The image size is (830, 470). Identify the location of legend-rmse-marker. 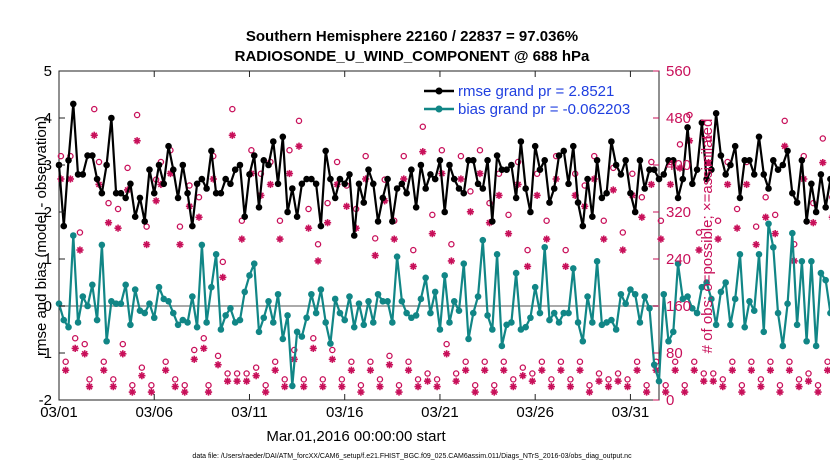
(439, 91).